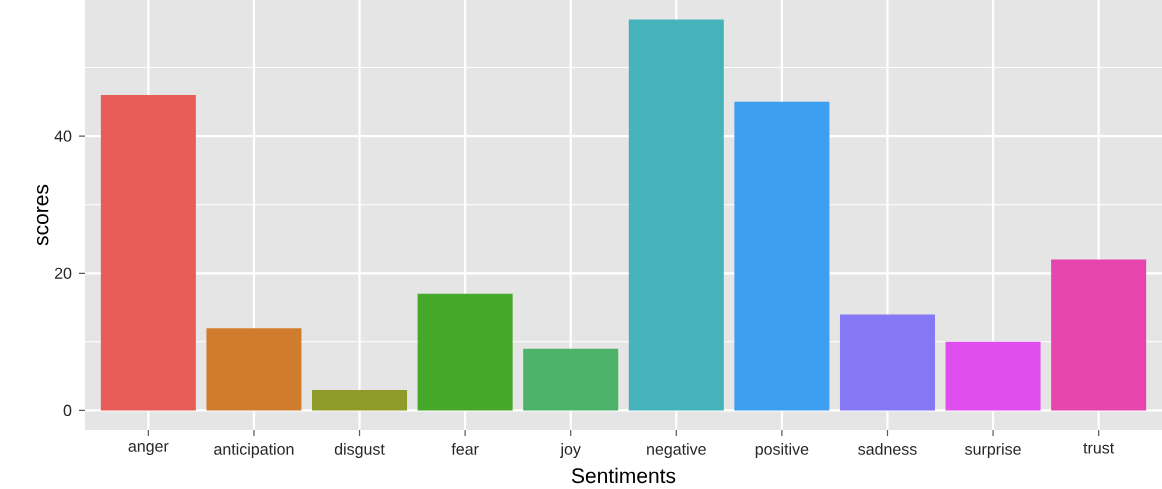 This screenshot has width=1162, height=489. I want to click on x-tick-label: anger, so click(148, 449).